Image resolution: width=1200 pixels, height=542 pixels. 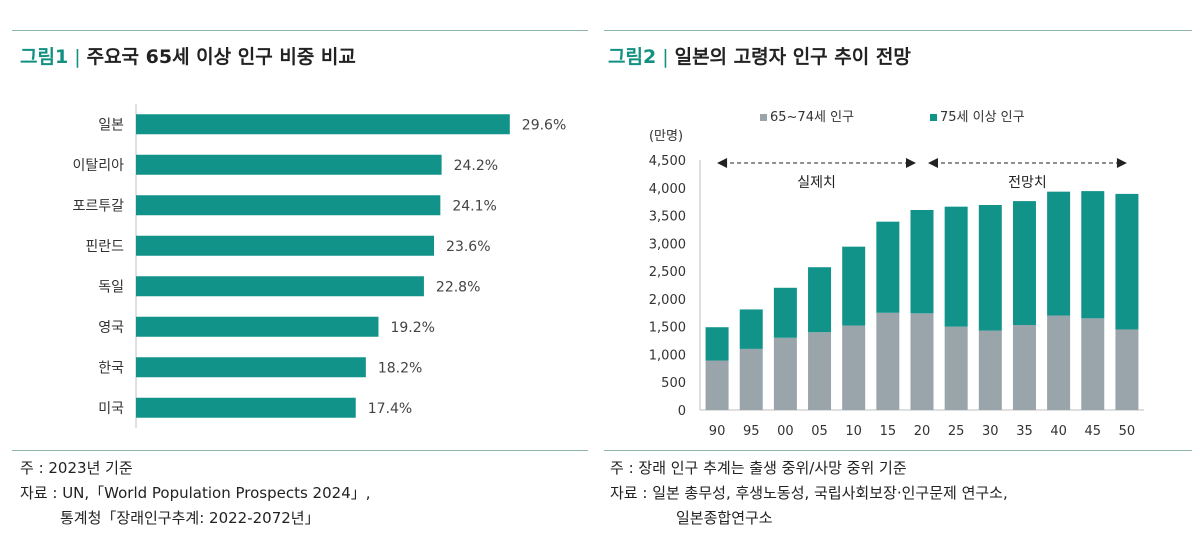 What do you see at coordinates (666, 136) in the screenshot?
I see `y-axis-unit: (만명)` at bounding box center [666, 136].